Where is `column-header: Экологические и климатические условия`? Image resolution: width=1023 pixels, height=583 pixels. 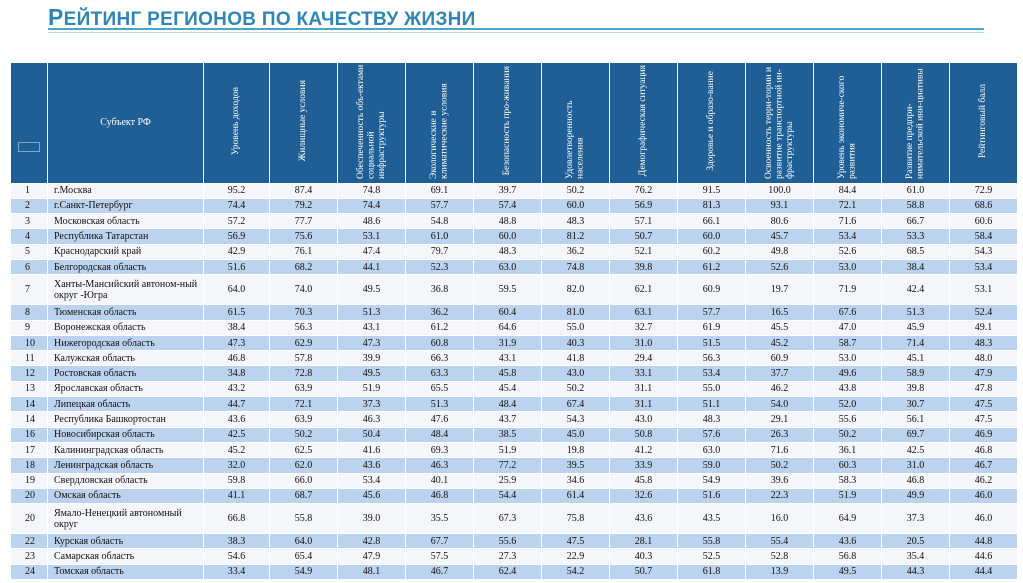 column-header: Экологические и климатические условия is located at coordinates (439, 123).